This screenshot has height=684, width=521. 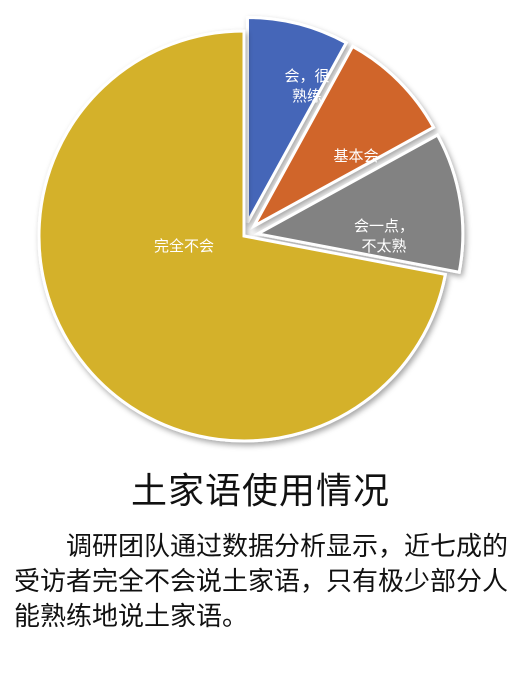 What do you see at coordinates (184, 246) in the screenshot?
I see `slice-label: 完全不会` at bounding box center [184, 246].